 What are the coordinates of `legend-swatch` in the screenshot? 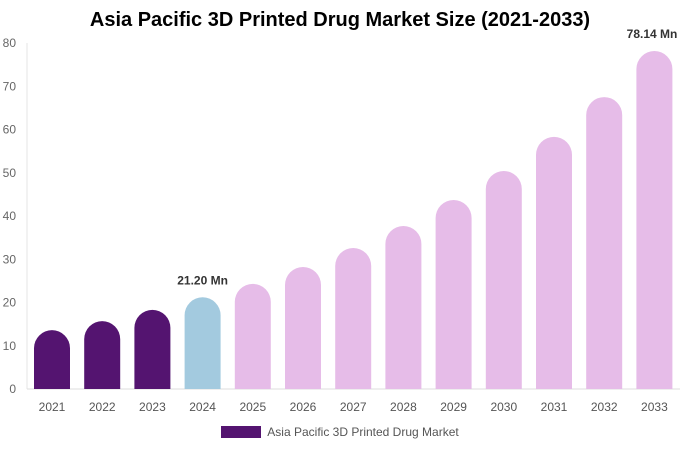 It's located at (241, 432).